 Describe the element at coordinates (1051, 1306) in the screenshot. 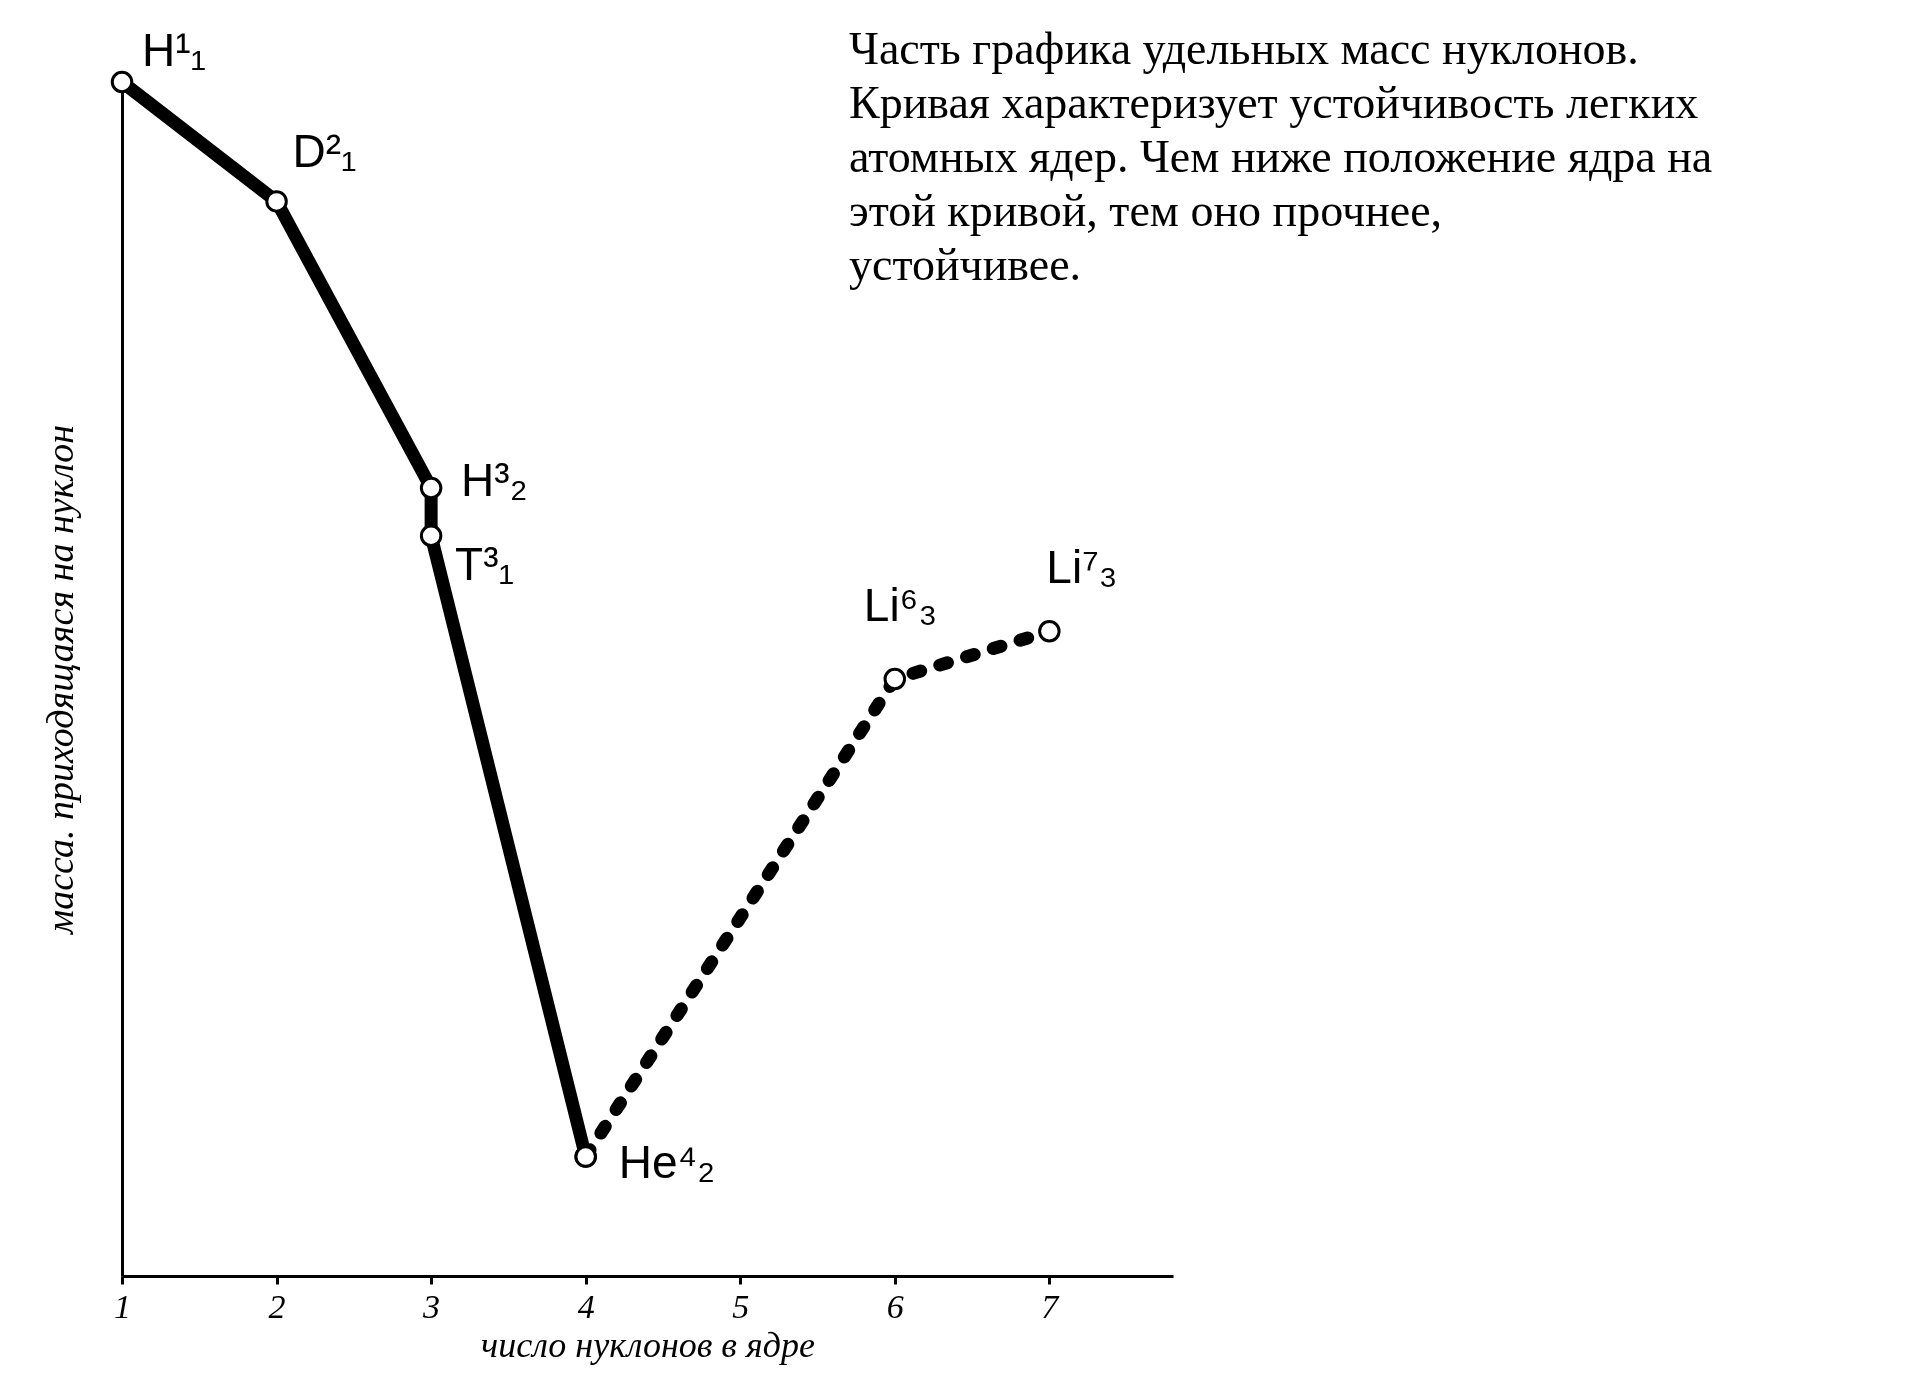

I see `x-tick-label: 7` at that location.